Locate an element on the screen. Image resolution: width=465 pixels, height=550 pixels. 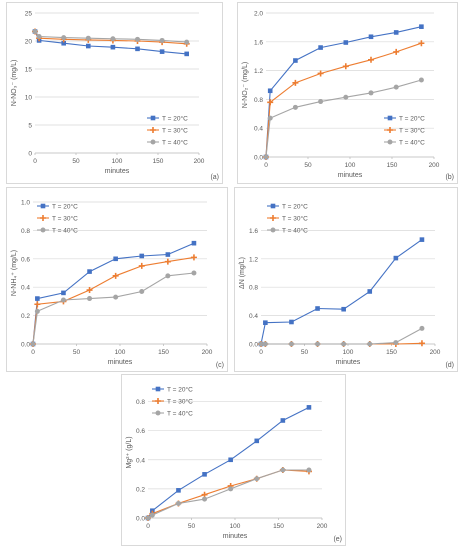
y-axis-title: ΔN (mg/L) is located at coordinates (242, 273).